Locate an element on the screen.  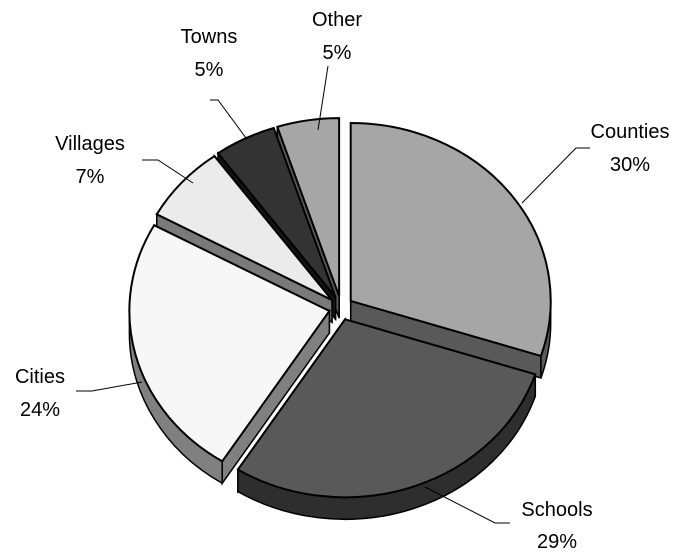
leader-cities is located at coordinates (109, 386).